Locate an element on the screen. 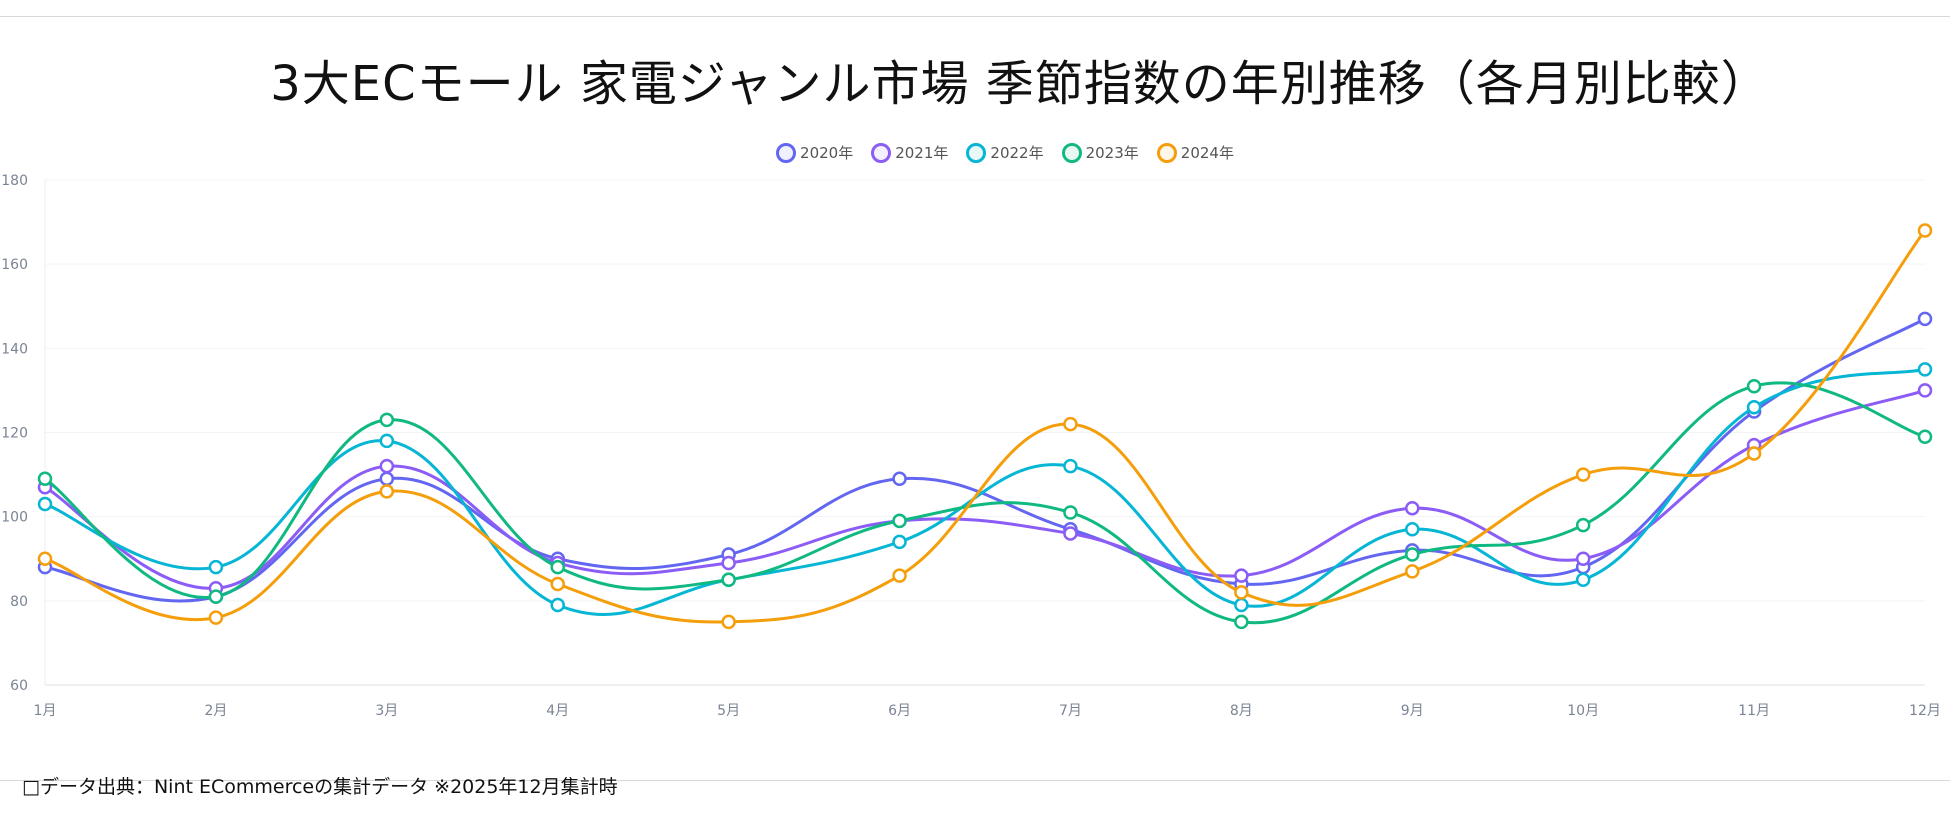  data-point-2022年-11月 is located at coordinates (1754, 407).